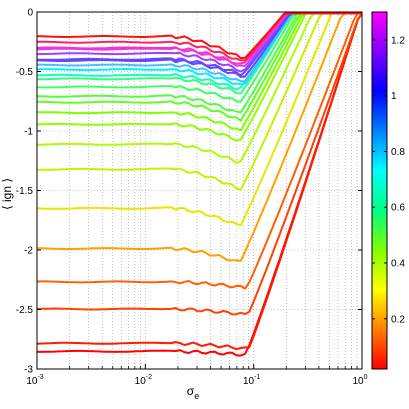 The height and width of the screenshot is (409, 409). I want to click on colorbar-tick-label: 0.6, so click(398, 208).